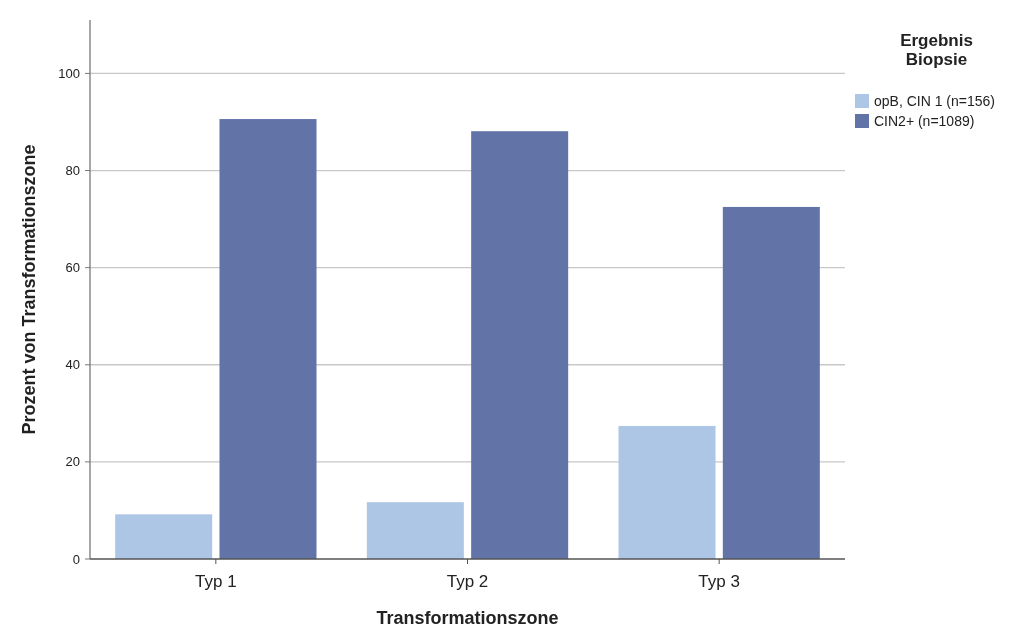 The width and height of the screenshot is (1012, 626). What do you see at coordinates (935, 100) in the screenshot?
I see `legend-label: opB, CIN 1 (n=156)` at bounding box center [935, 100].